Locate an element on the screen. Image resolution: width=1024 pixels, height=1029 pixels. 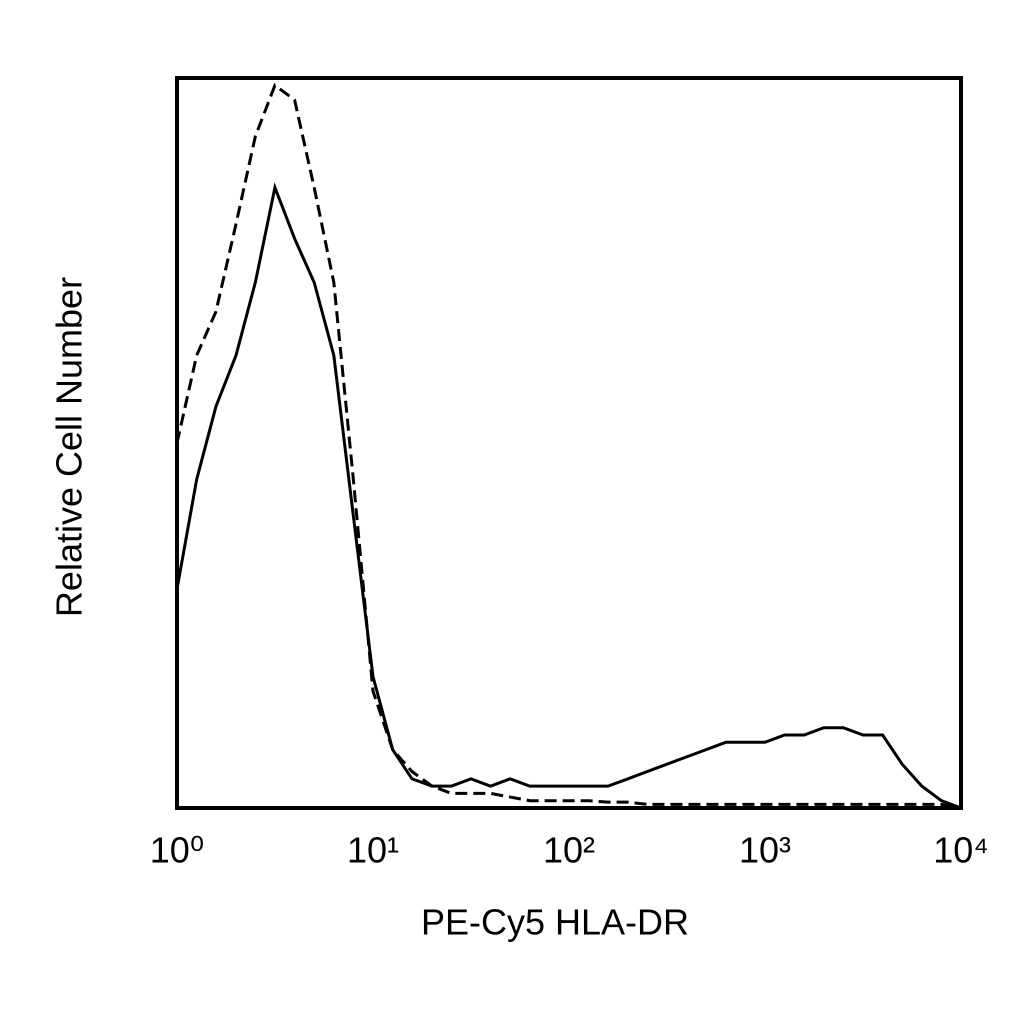
x-axis-label: PE-Cy5 HLA-DR is located at coordinates (555, 922).